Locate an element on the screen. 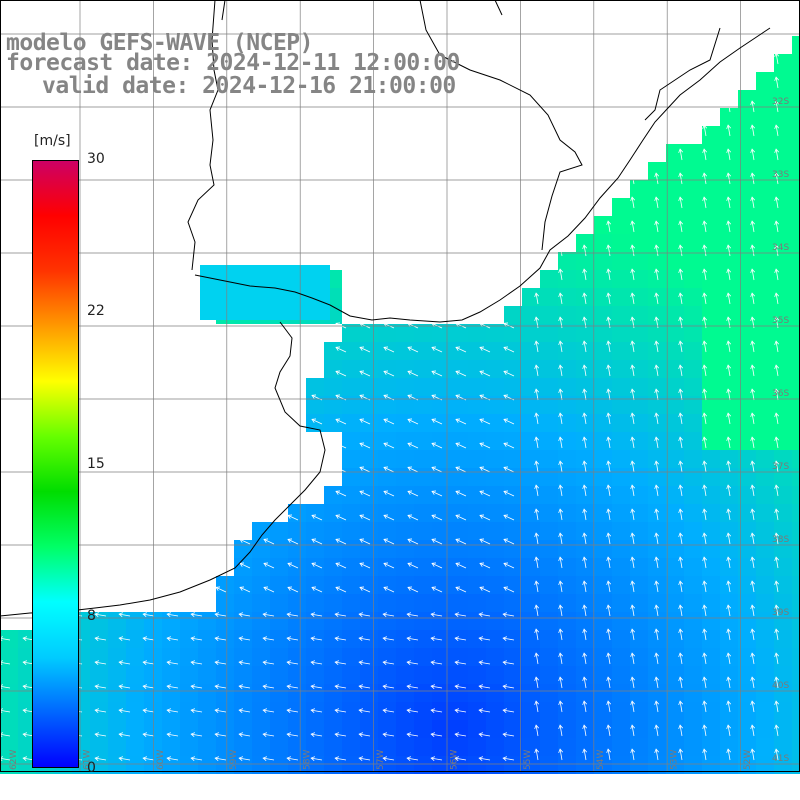 The height and width of the screenshot is (800, 800). forecast-date: forecast date: 2024-12-11 12:00:00 is located at coordinates (233, 63).